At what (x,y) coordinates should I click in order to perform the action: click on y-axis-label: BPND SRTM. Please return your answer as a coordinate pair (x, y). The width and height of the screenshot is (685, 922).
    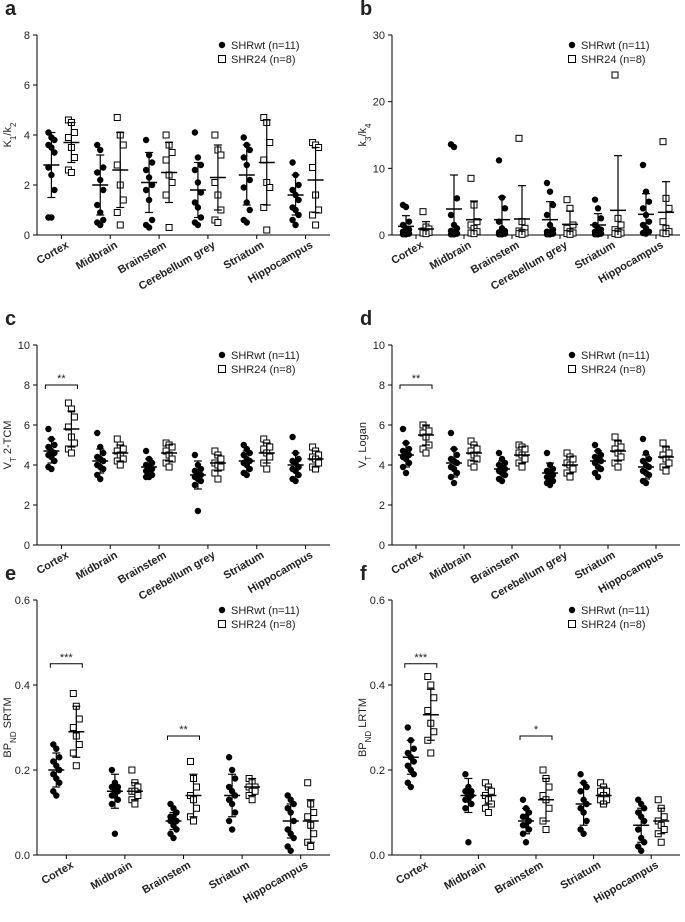
    Looking at the image, I should click on (10, 727).